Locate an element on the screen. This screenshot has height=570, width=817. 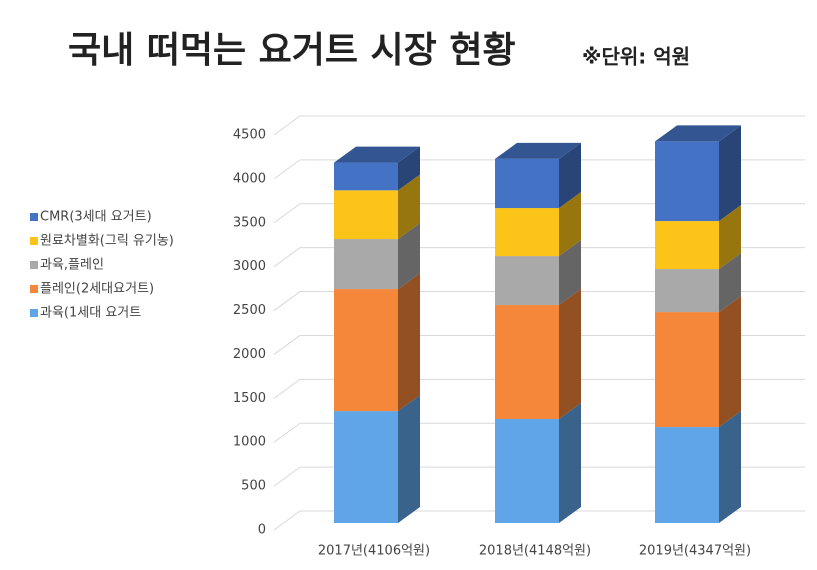
x-tick-label: 2018년(4148억원) is located at coordinates (535, 551).